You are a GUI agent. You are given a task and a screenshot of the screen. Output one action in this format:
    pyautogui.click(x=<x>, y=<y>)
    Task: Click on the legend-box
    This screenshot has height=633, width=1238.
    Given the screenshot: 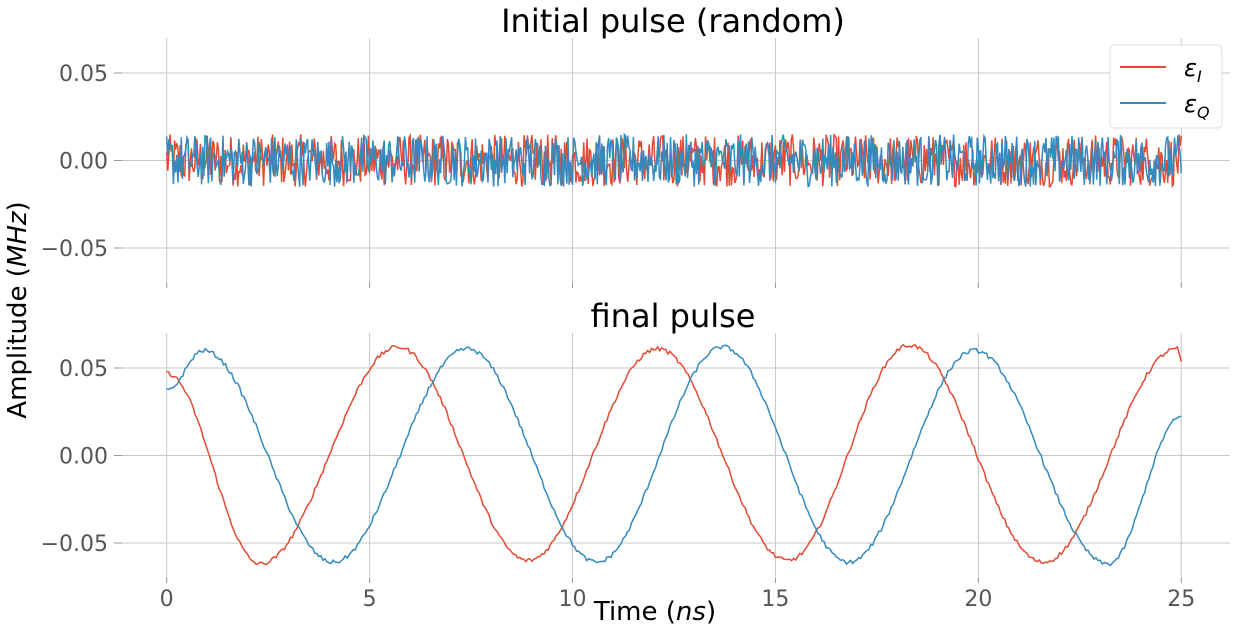 What is the action you would take?
    pyautogui.click(x=1166, y=86)
    